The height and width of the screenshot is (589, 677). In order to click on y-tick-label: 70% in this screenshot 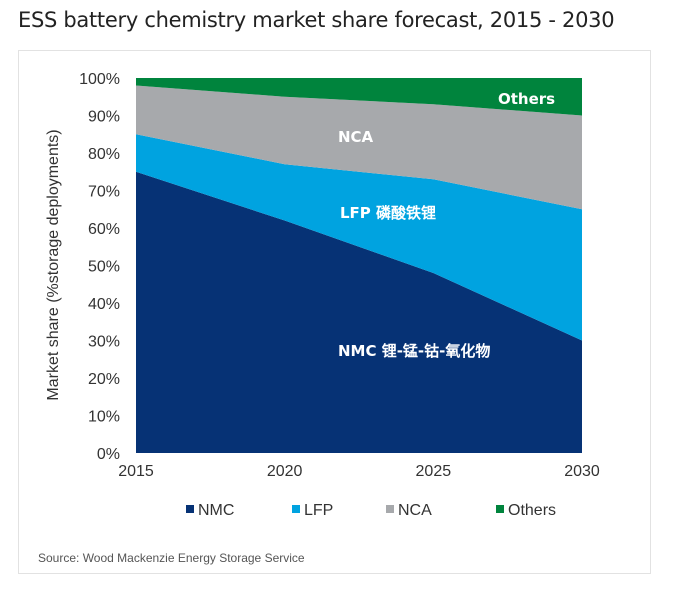, I will do `click(104, 192)`.